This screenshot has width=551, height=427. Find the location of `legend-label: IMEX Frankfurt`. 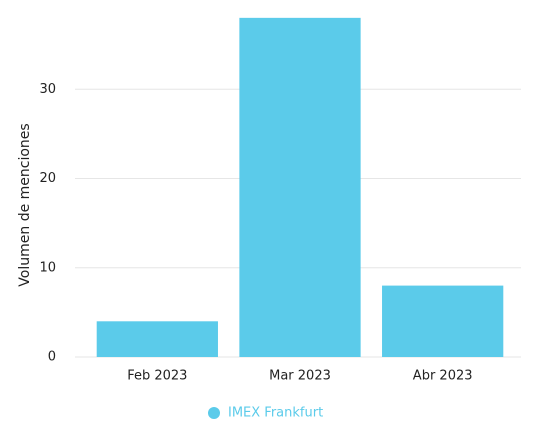

legend-label: IMEX Frankfurt is located at coordinates (275, 413).